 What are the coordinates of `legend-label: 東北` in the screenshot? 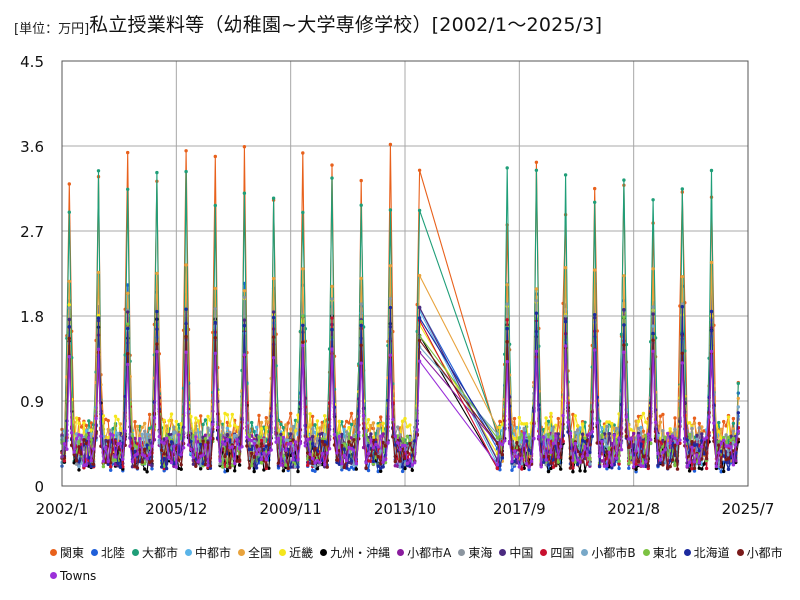 It's located at (664, 553).